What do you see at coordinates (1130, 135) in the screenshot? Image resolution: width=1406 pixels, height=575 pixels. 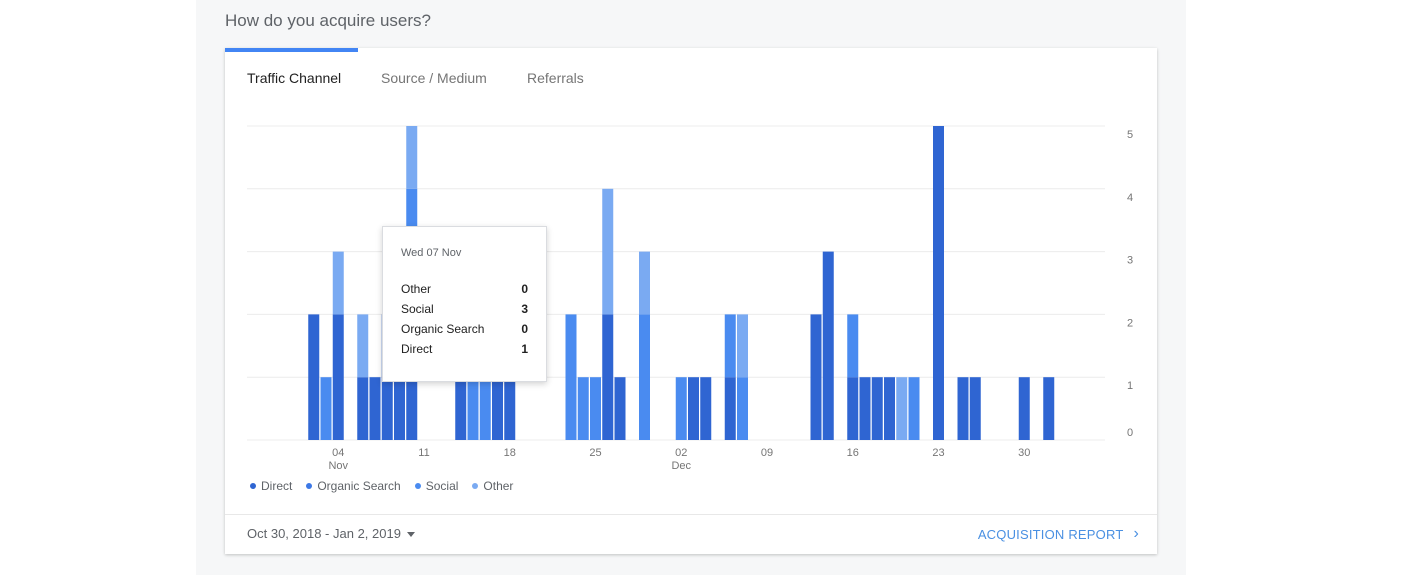 I see `y-tick-label: 5` at bounding box center [1130, 135].